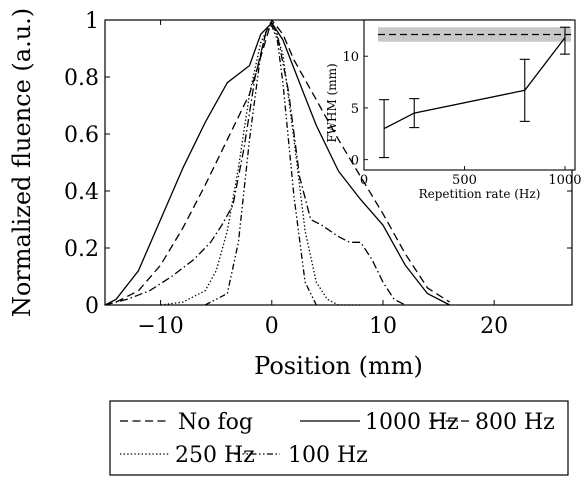  I want to click on y-axis-title: Normalized fluence (a.u.), so click(22, 162).